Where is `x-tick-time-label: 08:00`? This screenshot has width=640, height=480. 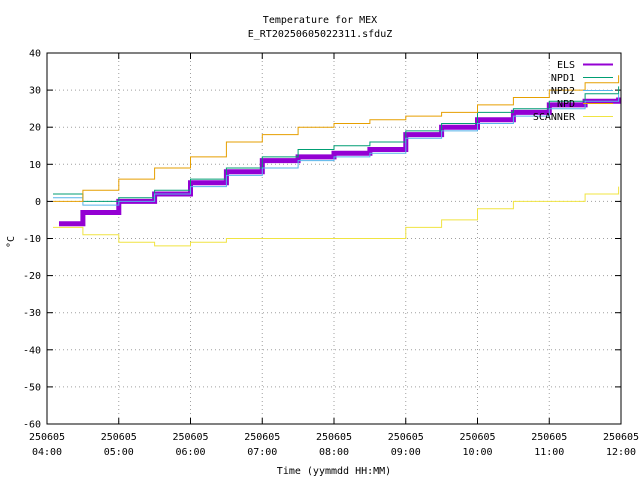 x-tick-time-label: 08:00 is located at coordinates (334, 452).